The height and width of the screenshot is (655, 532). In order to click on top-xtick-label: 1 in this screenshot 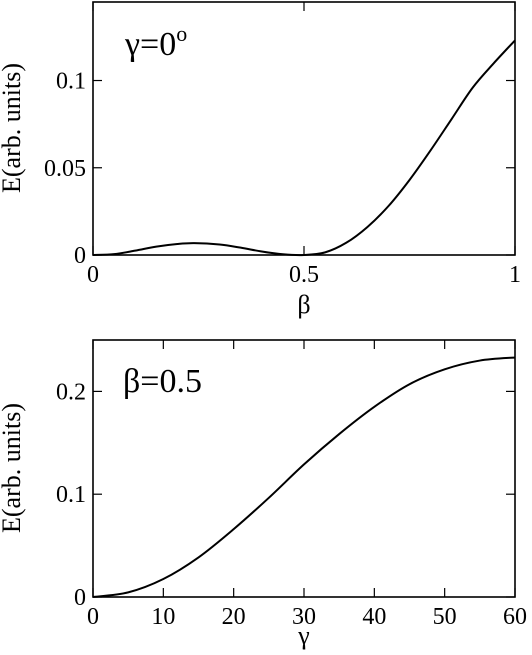, I will do `click(515, 275)`.